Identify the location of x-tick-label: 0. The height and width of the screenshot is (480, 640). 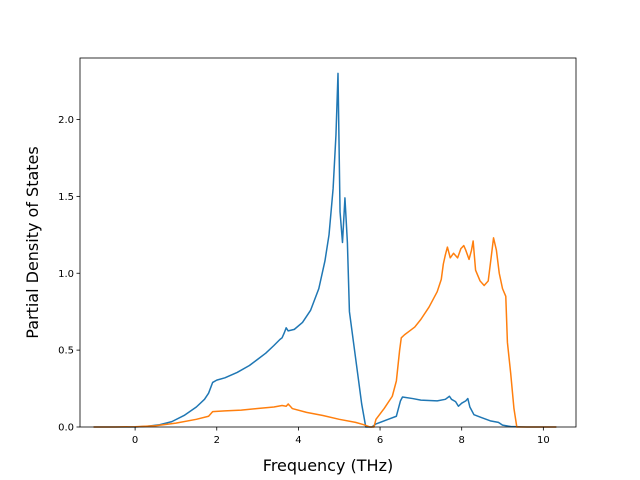
(135, 440).